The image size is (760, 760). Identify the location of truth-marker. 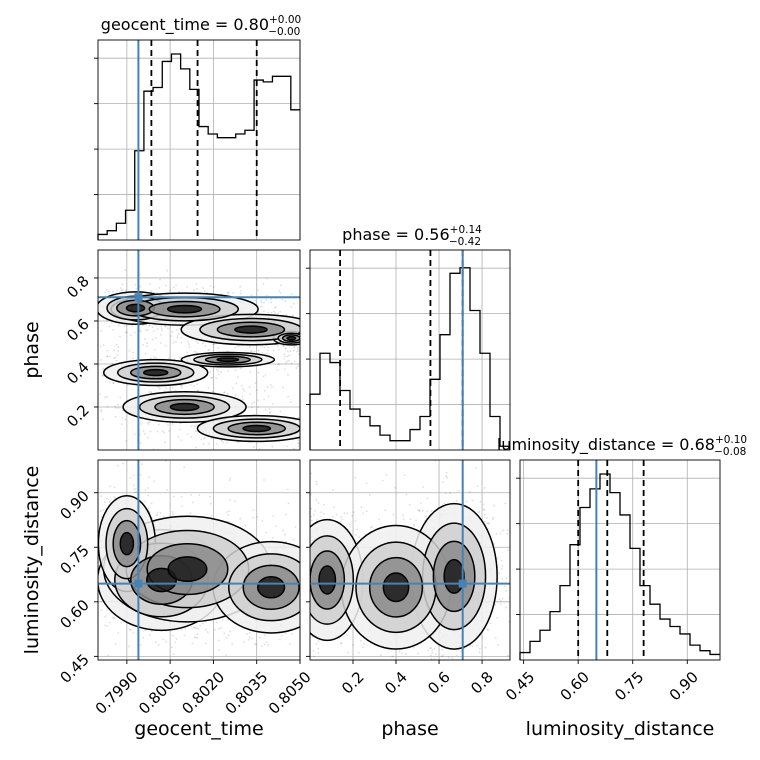
(138, 297).